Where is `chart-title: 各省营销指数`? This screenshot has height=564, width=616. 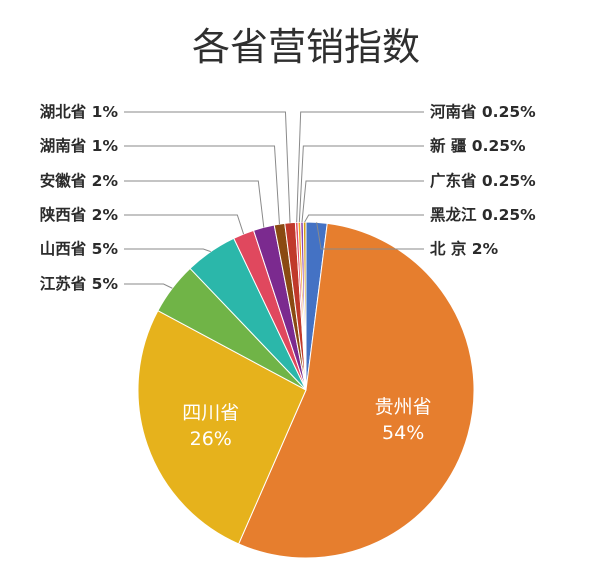 chart-title: 各省营销指数 is located at coordinates (306, 47).